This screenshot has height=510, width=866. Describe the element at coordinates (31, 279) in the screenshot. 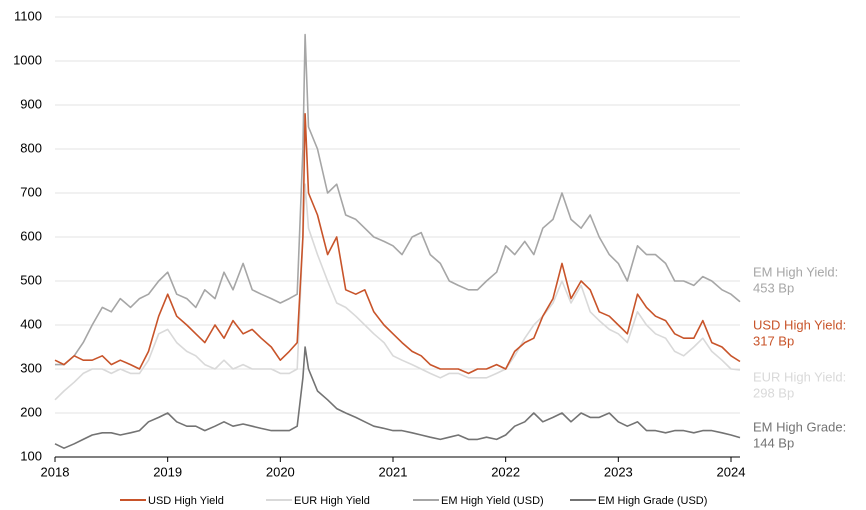

I see `y-tick-label: 500` at that location.